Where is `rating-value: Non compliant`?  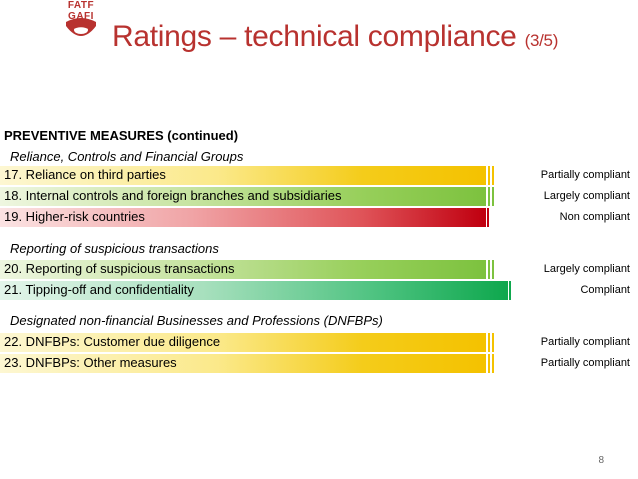
rating-value: Non compliant is located at coordinates (594, 217).